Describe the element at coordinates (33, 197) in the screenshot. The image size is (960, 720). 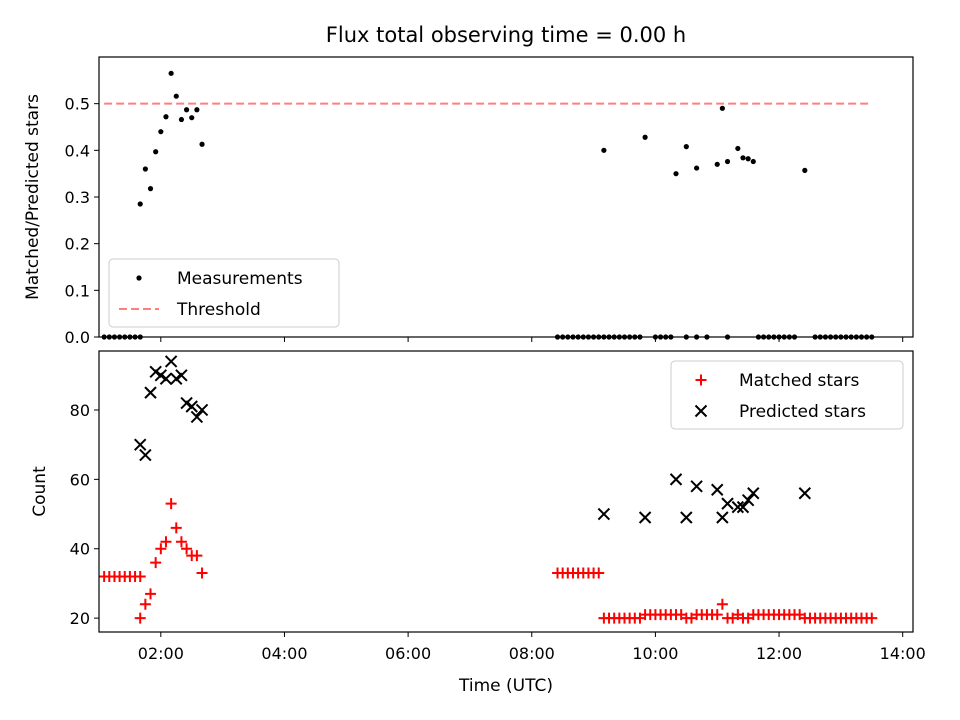
I see `top-y-axis-label: Matched/Predicted stars` at that location.